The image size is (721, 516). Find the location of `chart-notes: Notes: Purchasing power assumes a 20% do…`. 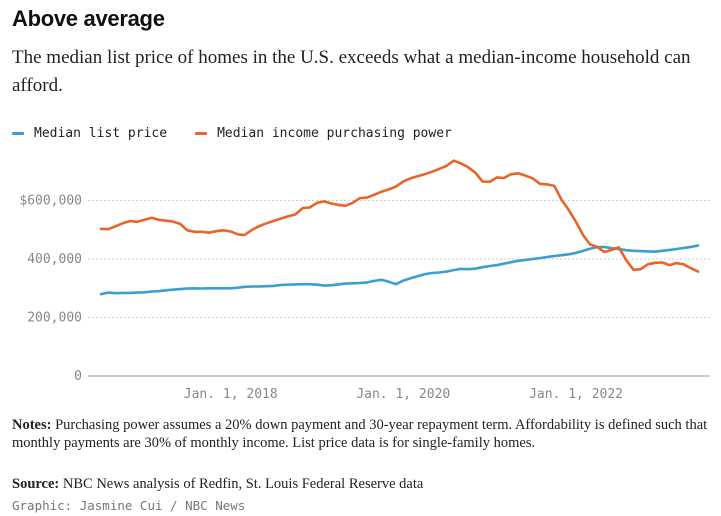

chart-notes: Notes: Purchasing power assumes a 20% do… is located at coordinates (362, 434).